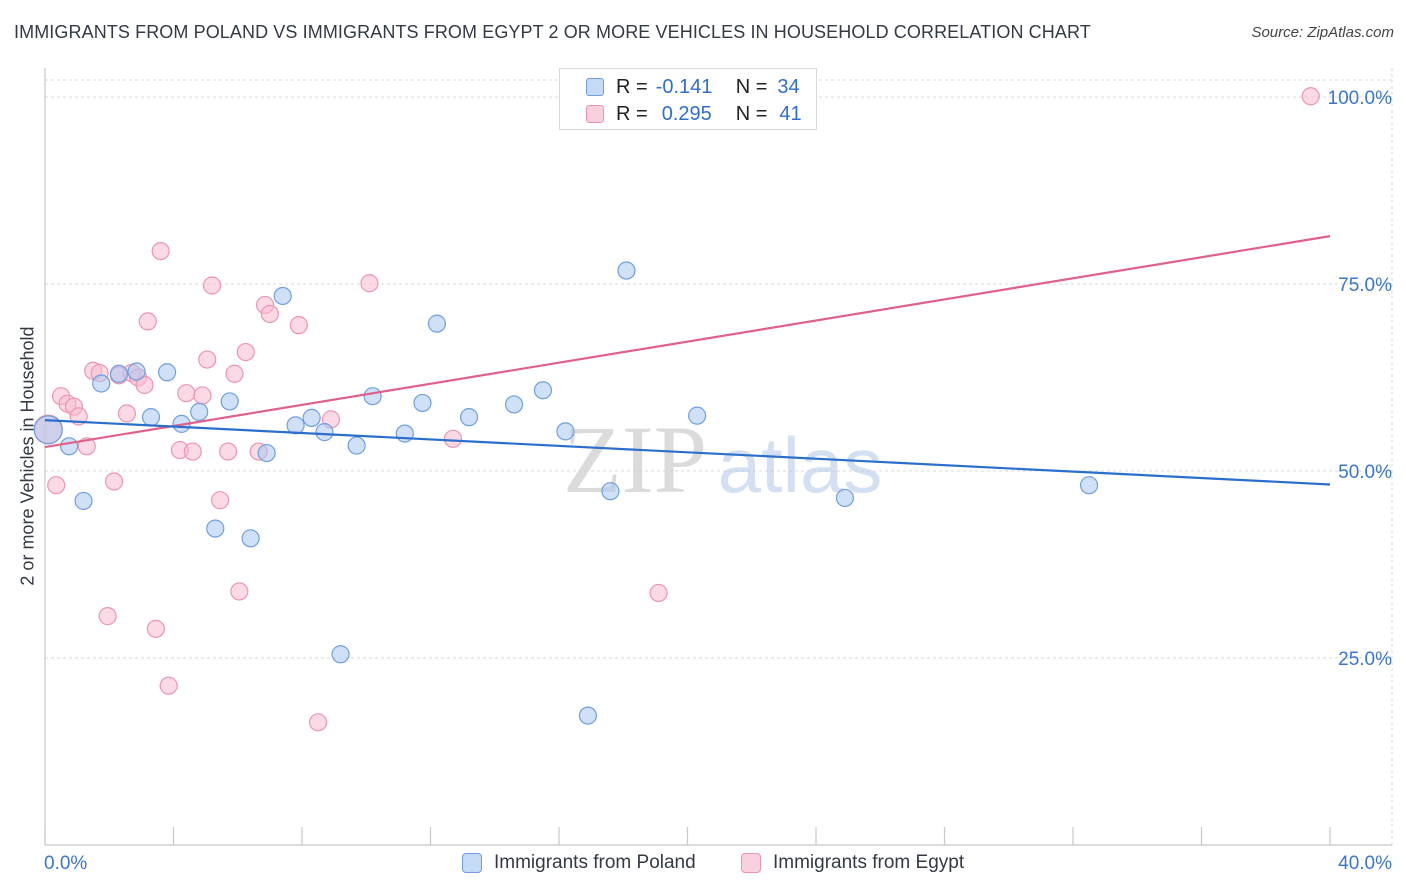 The width and height of the screenshot is (1406, 892). I want to click on series-legend-egypt: Immigrants from Egypt, so click(852, 863).